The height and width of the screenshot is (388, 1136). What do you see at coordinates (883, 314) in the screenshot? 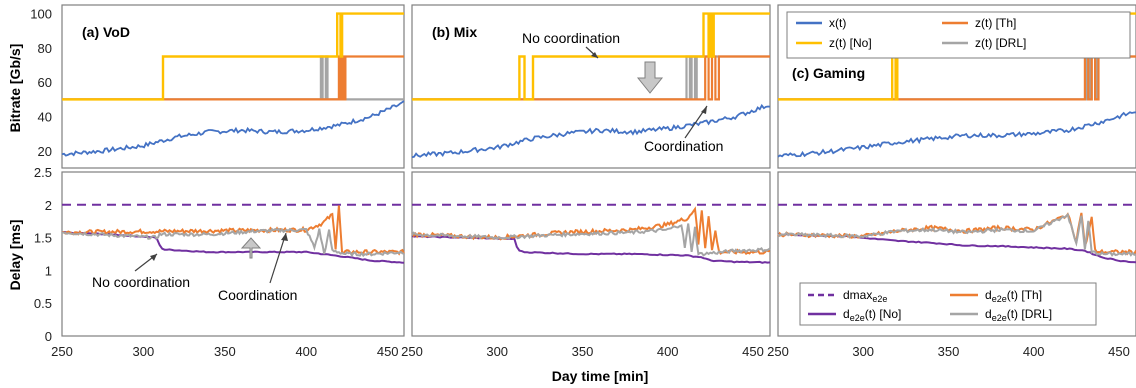
I see `legend-item-d-no-rest: (t) [No]` at bounding box center [883, 314].